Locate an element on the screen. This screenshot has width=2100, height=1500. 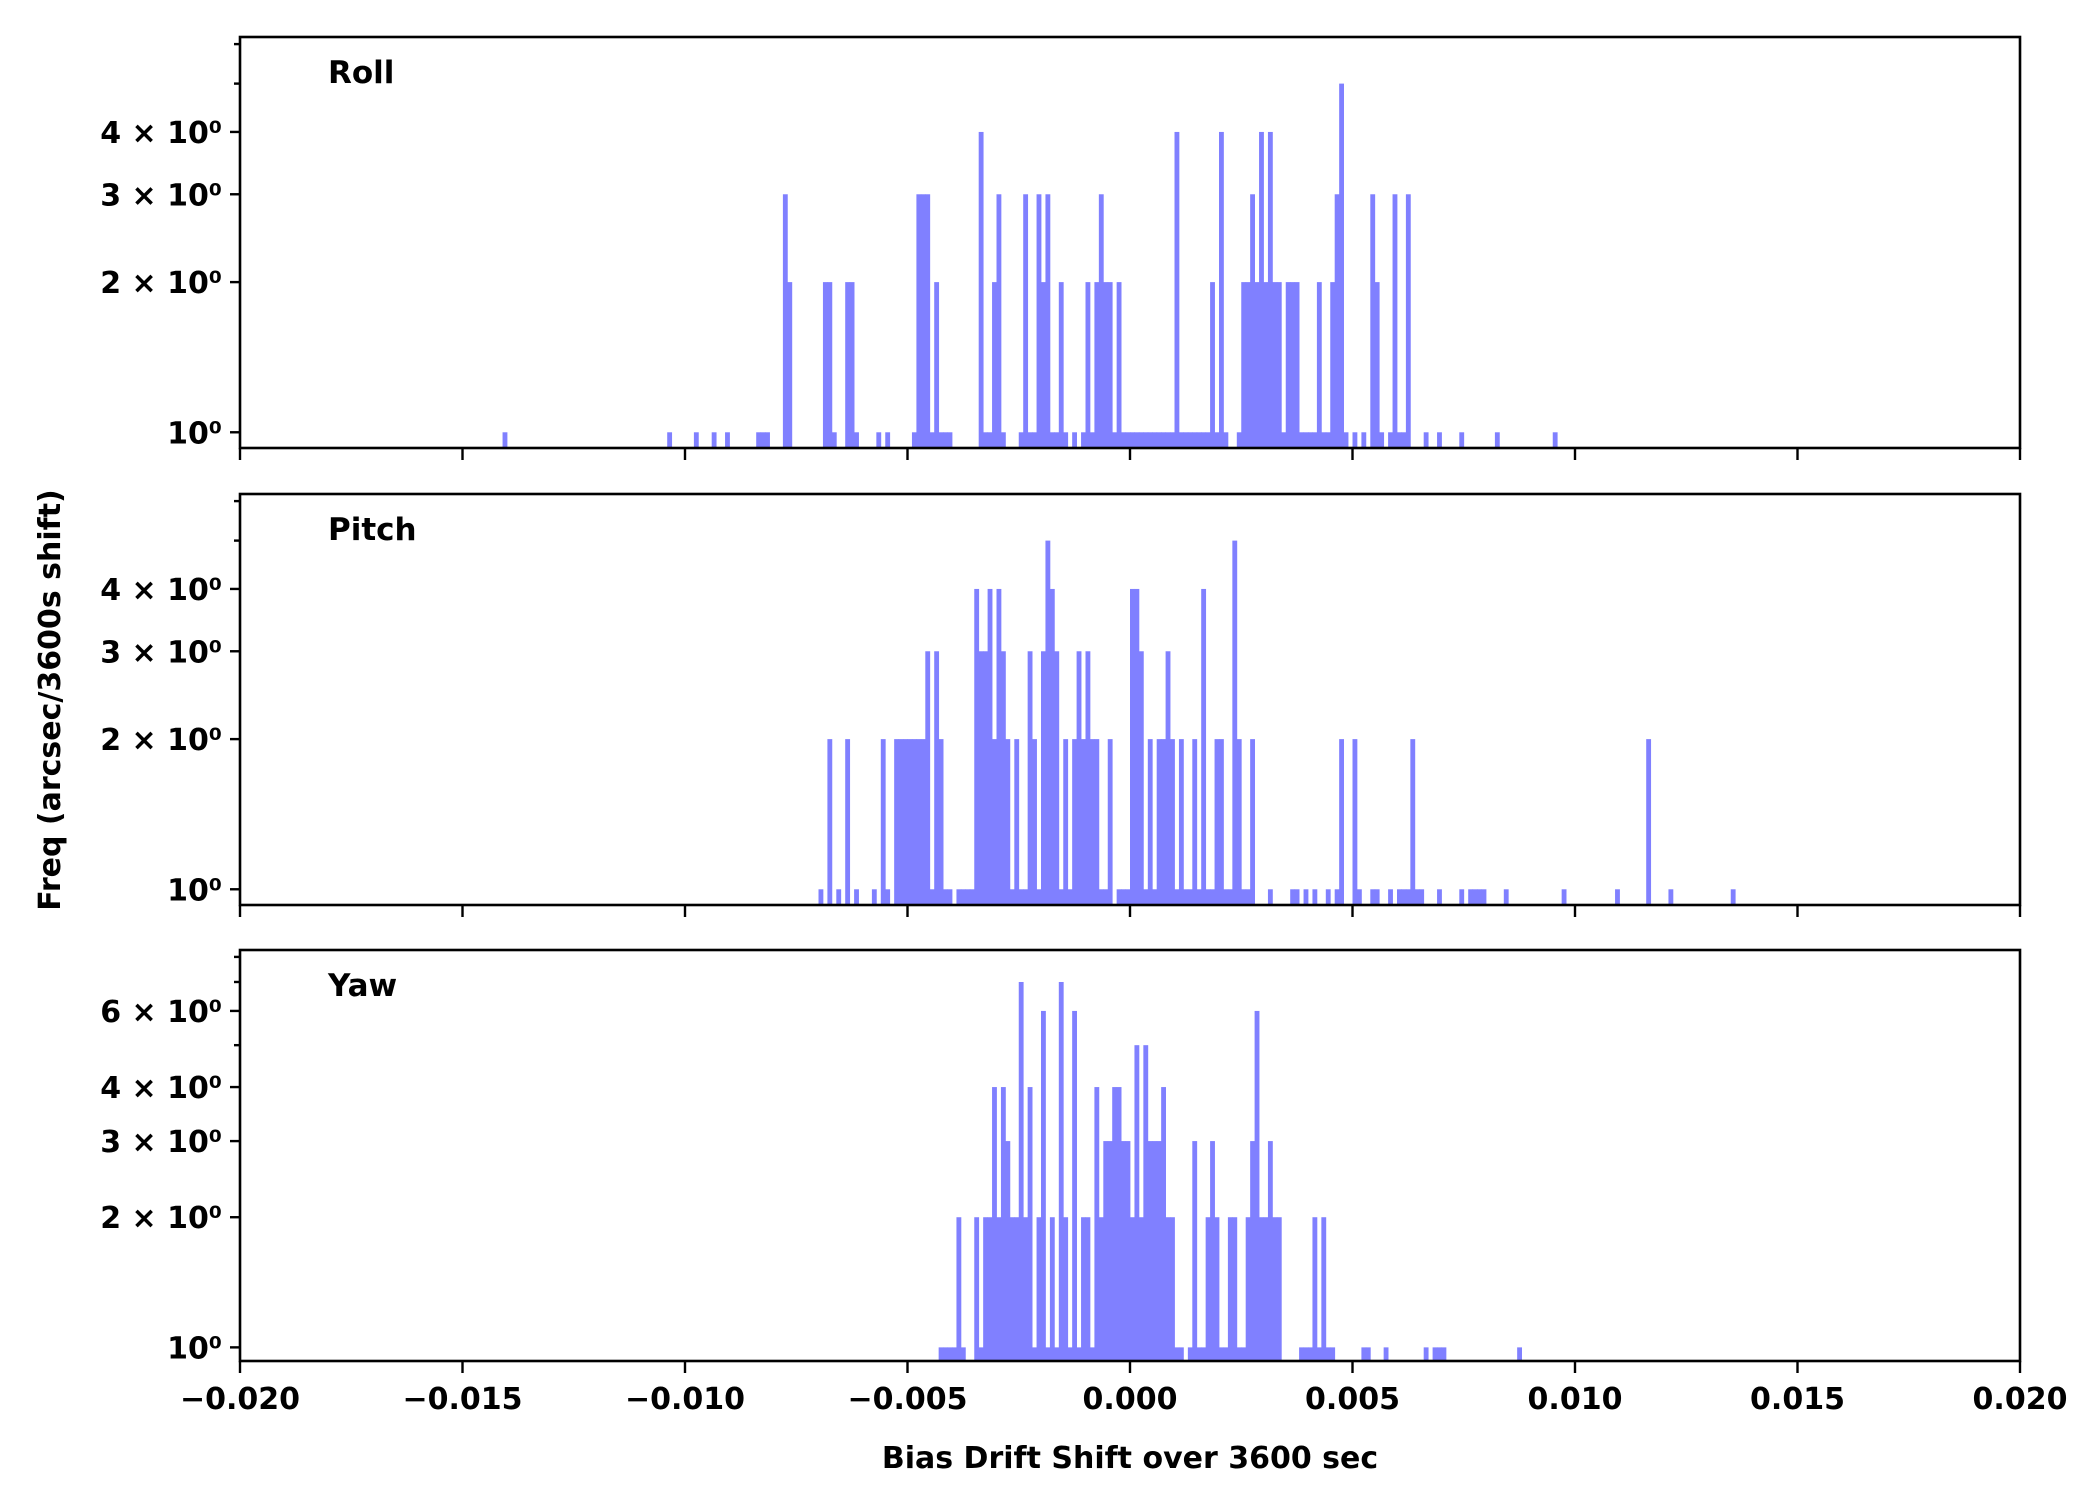
panel-title: Roll is located at coordinates (361, 73).